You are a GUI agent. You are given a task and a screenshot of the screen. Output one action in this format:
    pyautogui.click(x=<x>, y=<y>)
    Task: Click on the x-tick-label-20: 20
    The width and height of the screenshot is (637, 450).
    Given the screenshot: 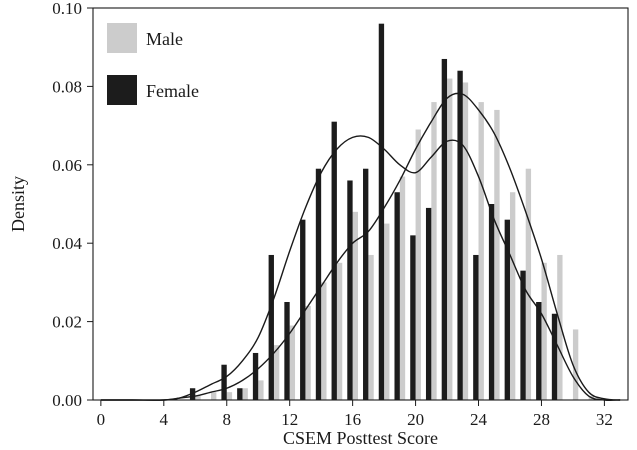 What is the action you would take?
    pyautogui.click(x=415, y=419)
    